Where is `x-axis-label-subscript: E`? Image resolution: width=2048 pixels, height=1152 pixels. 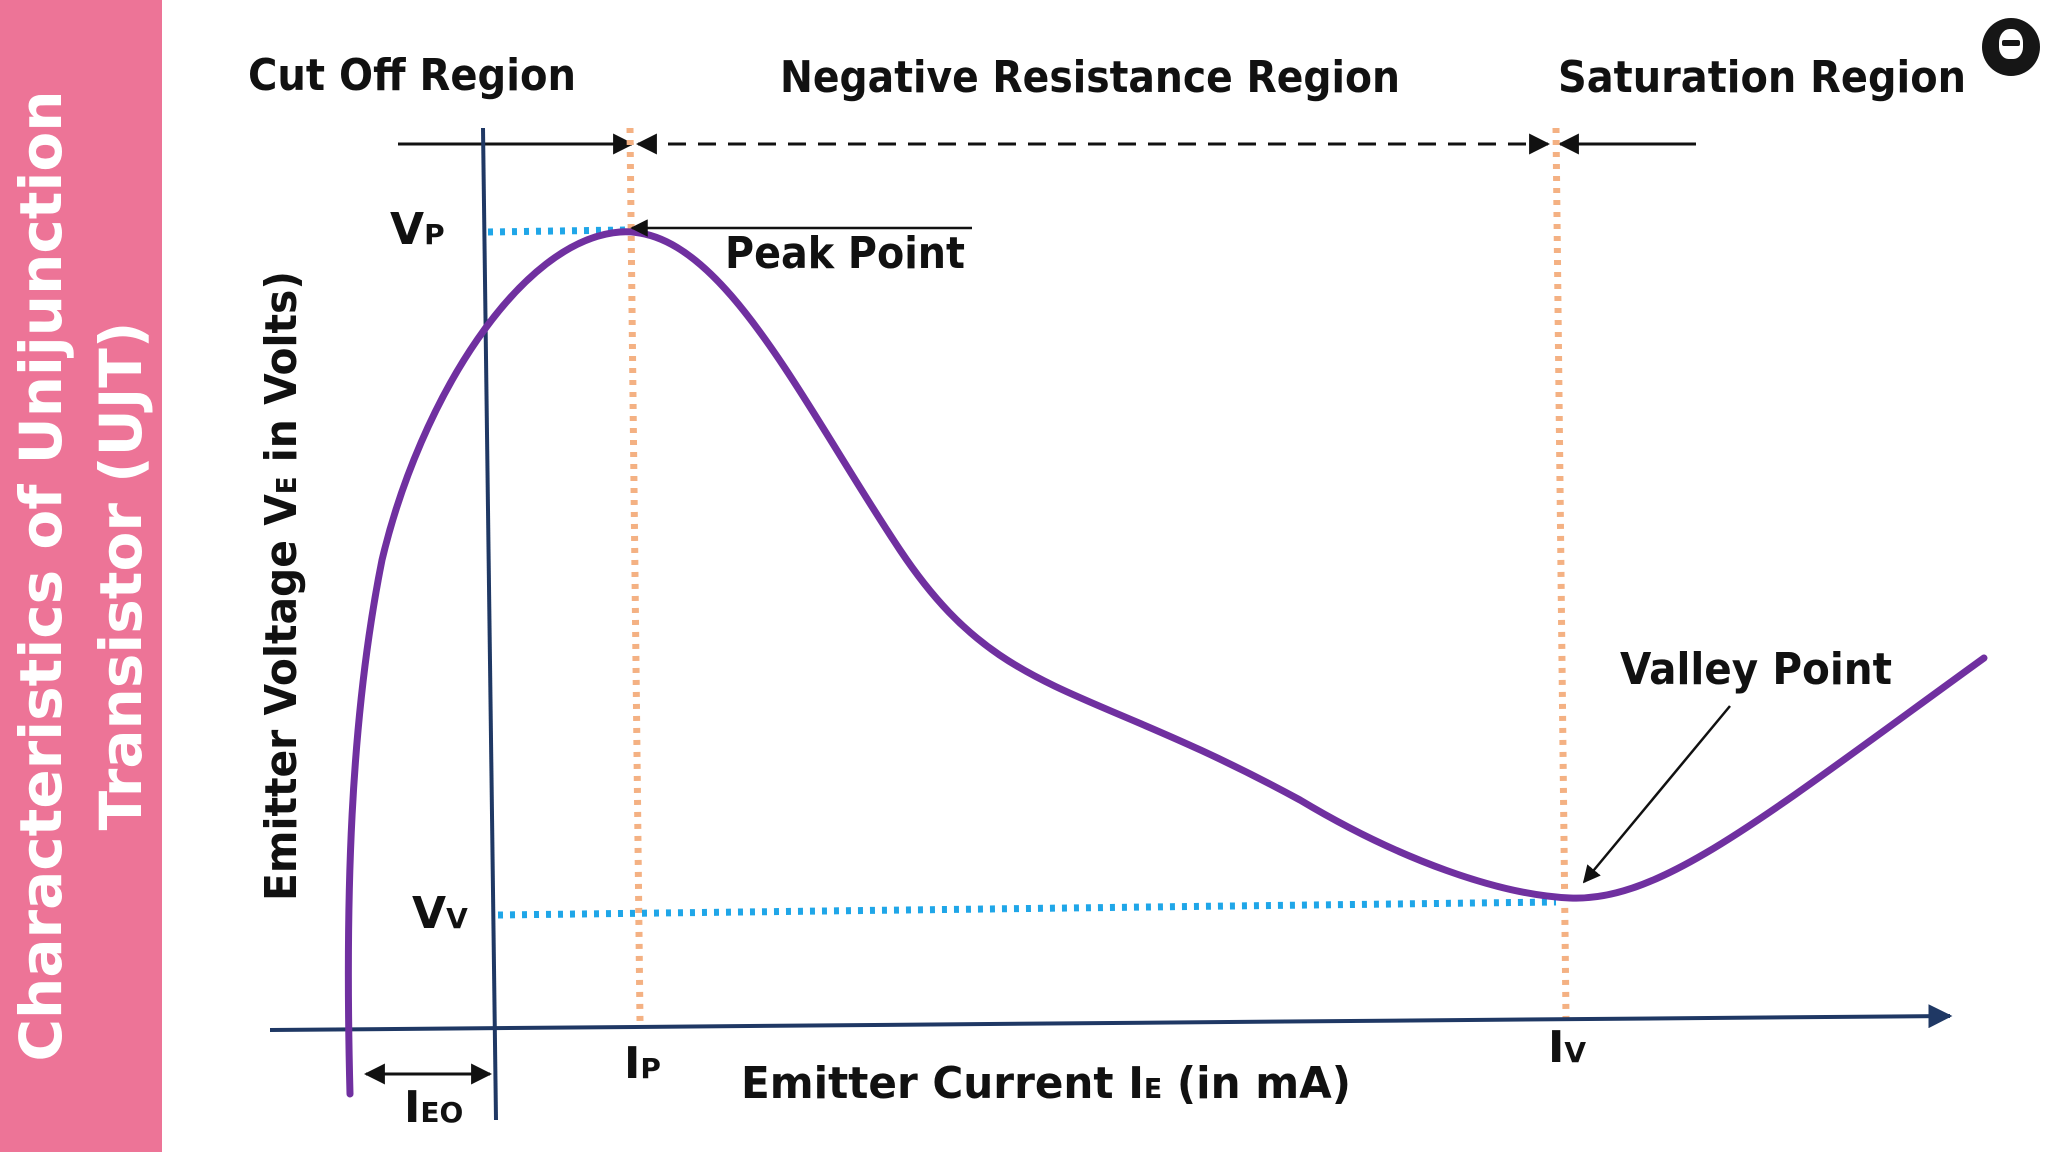
x-axis-label-subscript: E is located at coordinates (1153, 1088).